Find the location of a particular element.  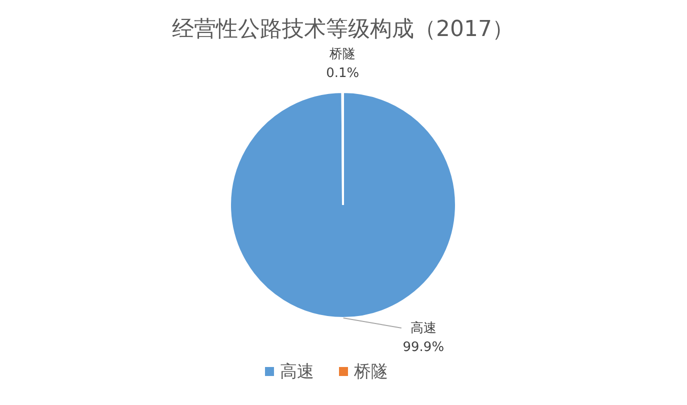

slice-label: 桥隧 is located at coordinates (342, 54).